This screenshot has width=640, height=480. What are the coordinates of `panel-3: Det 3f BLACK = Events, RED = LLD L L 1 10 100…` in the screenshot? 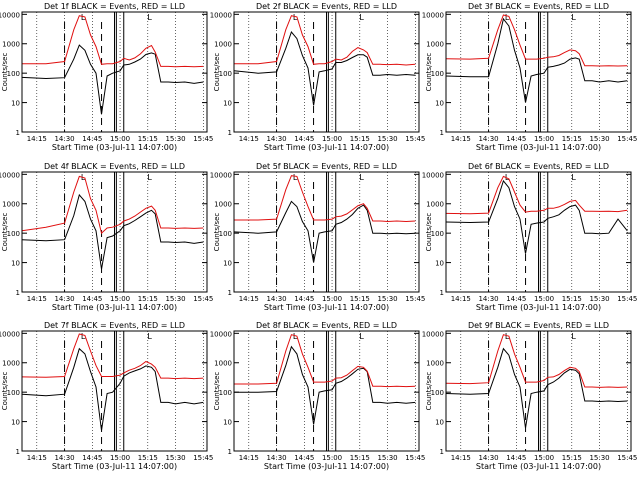 It's located at (530, 77).